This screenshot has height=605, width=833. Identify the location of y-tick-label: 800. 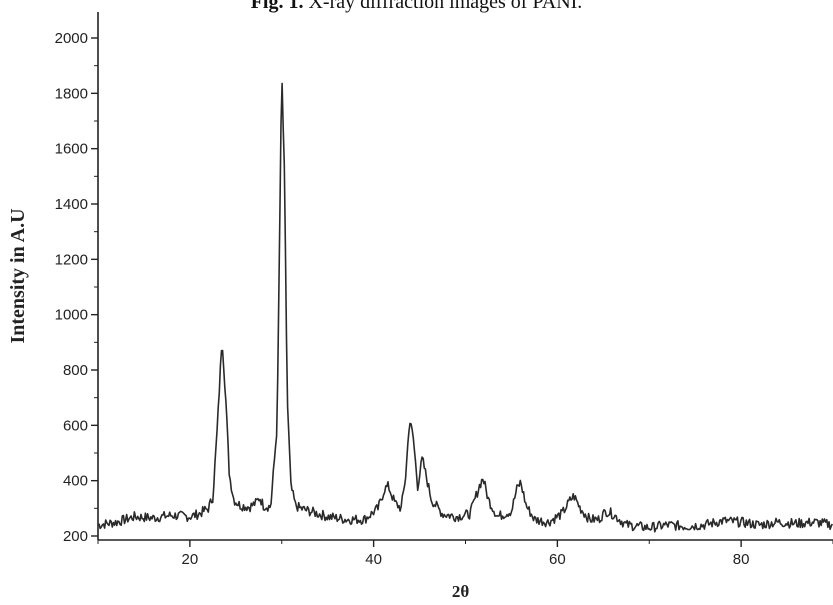
(75, 370).